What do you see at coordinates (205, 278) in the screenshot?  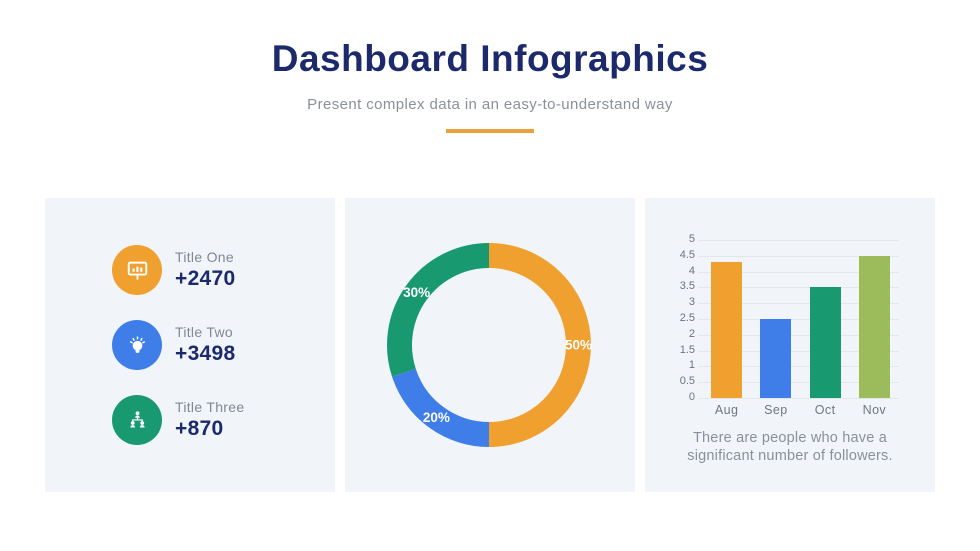 I see `stat-value: +2470` at bounding box center [205, 278].